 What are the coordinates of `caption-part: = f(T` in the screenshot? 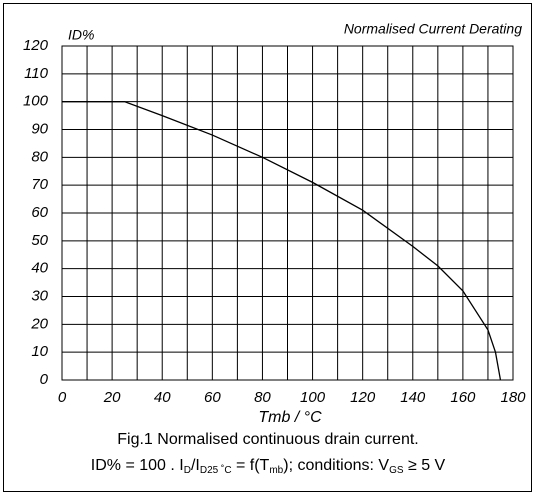 It's located at (251, 465).